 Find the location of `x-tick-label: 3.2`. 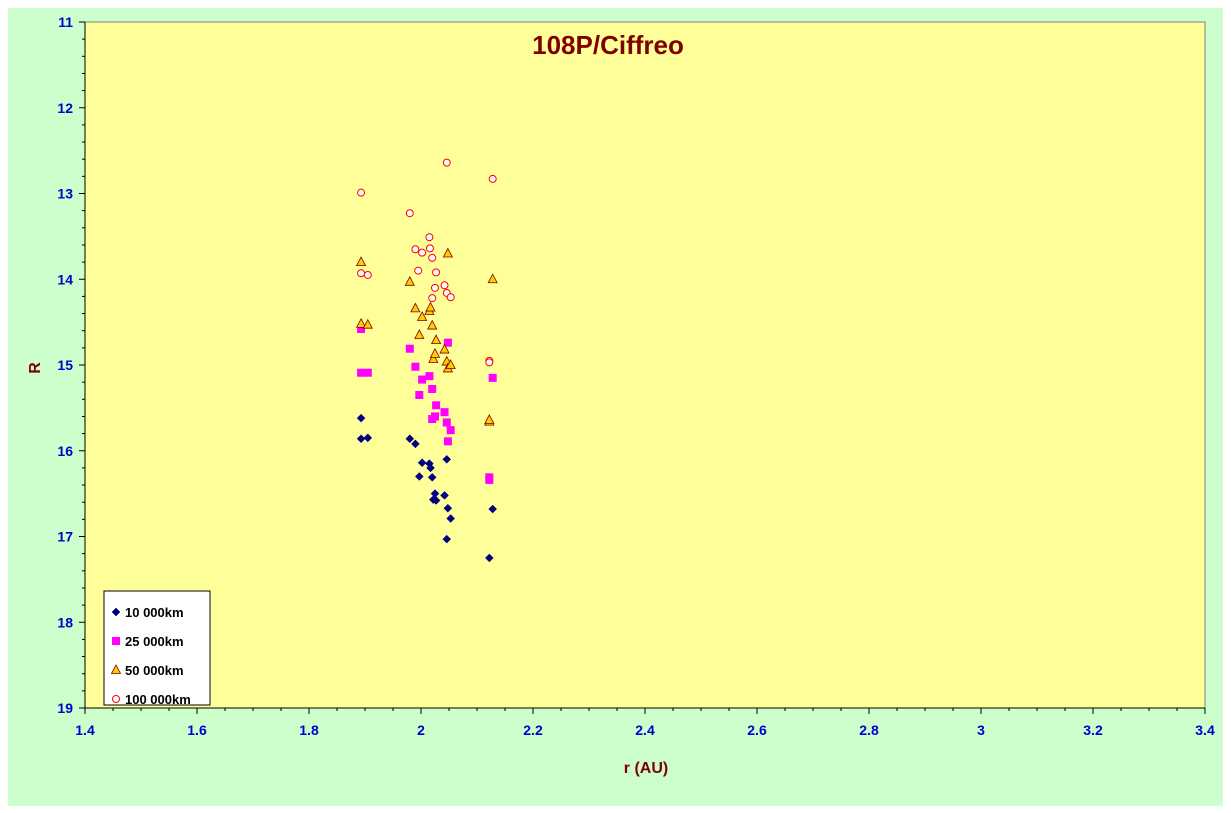

x-tick-label: 3.2 is located at coordinates (1093, 730).